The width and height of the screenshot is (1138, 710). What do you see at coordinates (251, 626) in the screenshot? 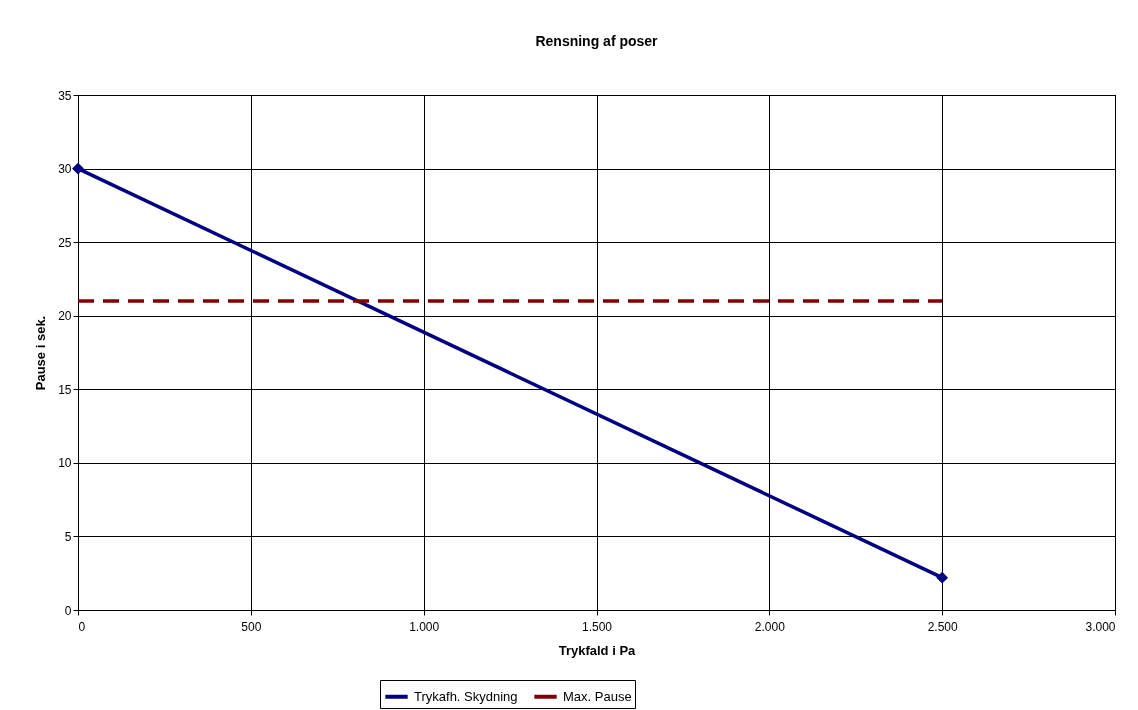
I see `x-tick-label: 500` at bounding box center [251, 626].